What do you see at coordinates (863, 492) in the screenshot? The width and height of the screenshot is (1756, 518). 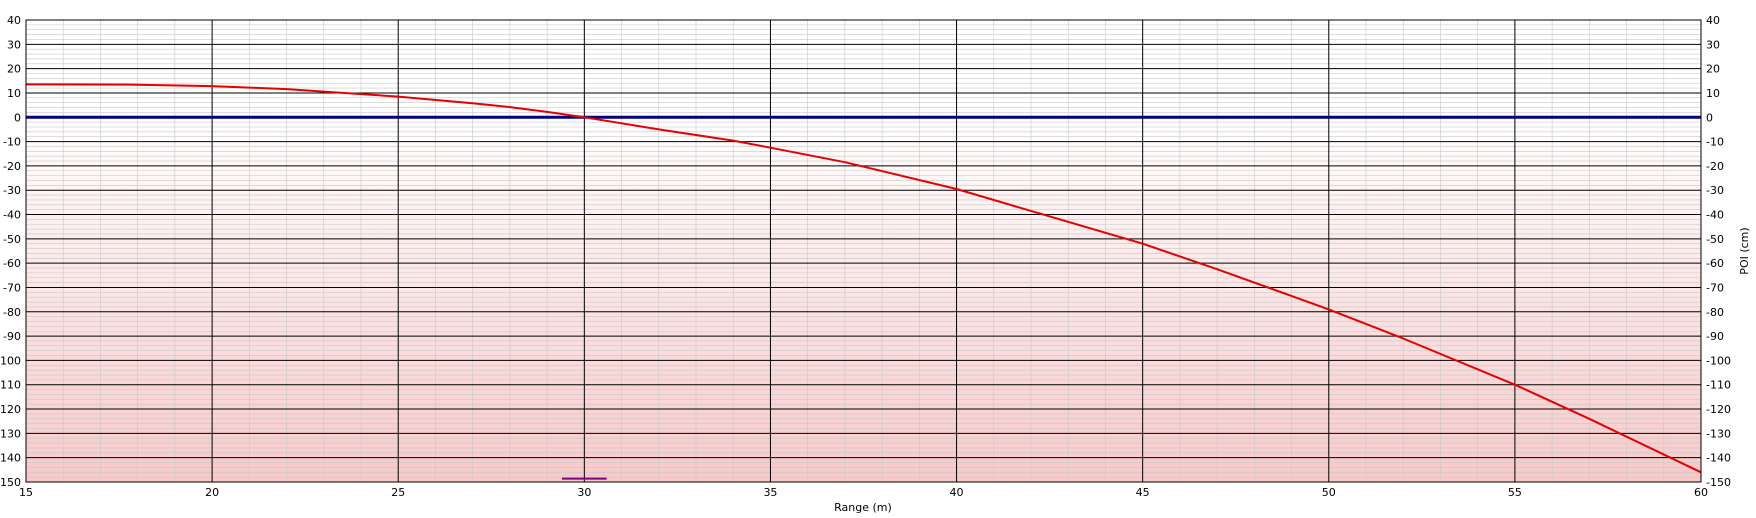 I see `x-tick-labels: 15 20 25 30 35 40 45 50 55 60` at bounding box center [863, 492].